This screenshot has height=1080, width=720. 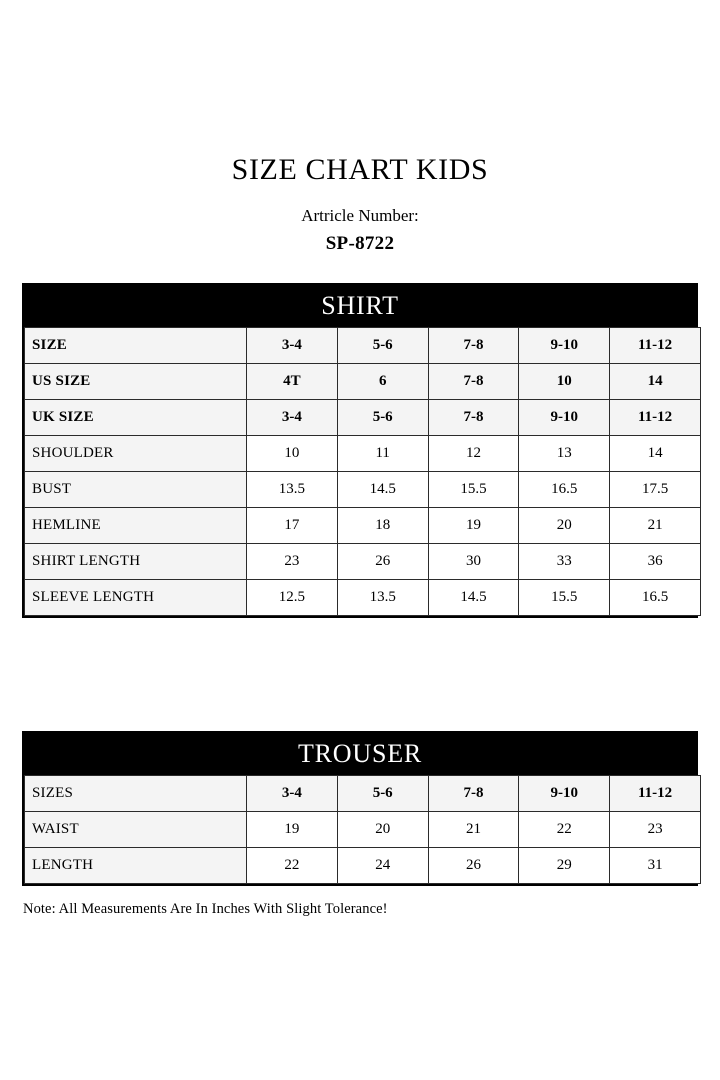 I want to click on row-value: 4T, so click(x=292, y=381).